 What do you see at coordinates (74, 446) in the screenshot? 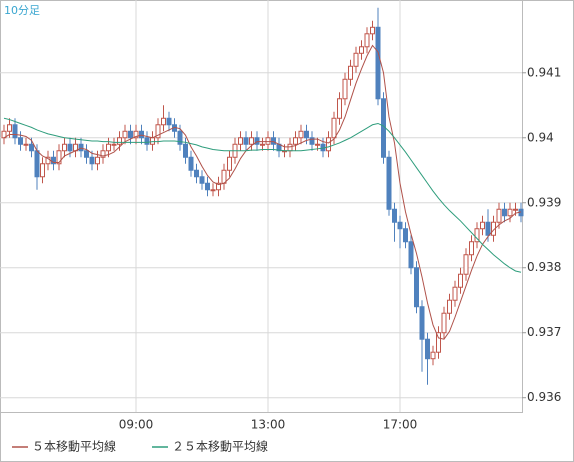
I see `legend-label: ５本移動平均線` at bounding box center [74, 446].